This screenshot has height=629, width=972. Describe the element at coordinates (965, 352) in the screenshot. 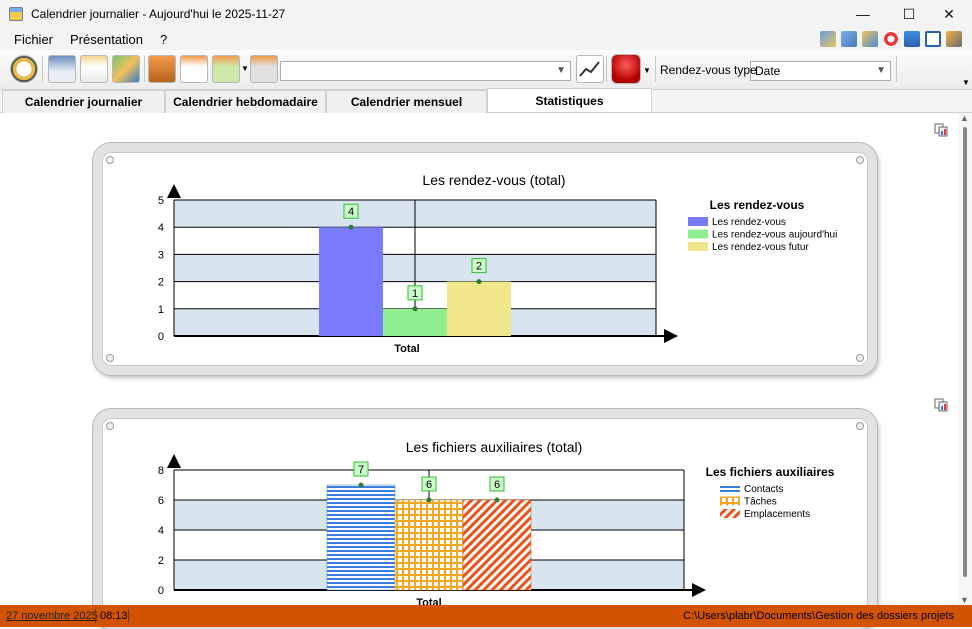

I see `scrollbar-thumb` at that location.